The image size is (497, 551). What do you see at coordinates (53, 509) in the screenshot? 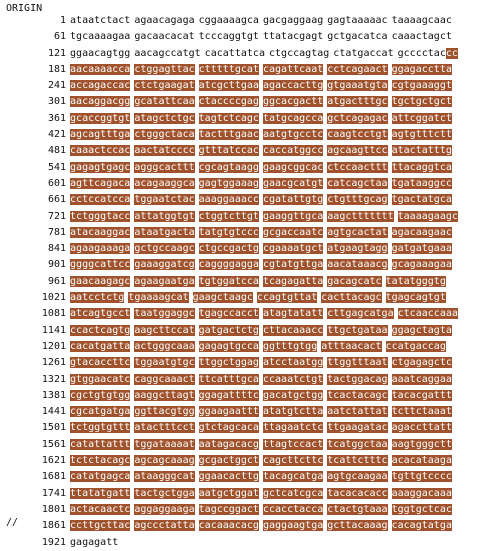
I see `position-number: 1801` at bounding box center [53, 509].